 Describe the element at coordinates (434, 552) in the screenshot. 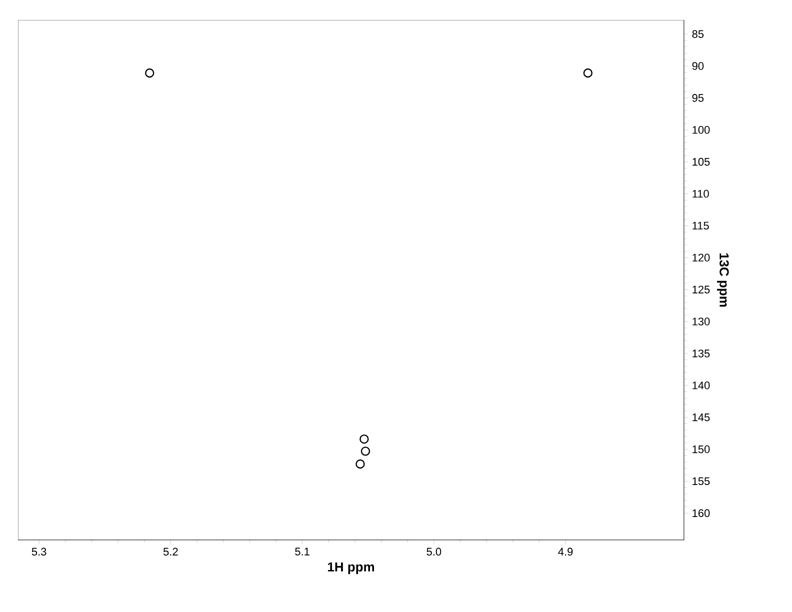

I see `x-tick-label: 5.0` at that location.